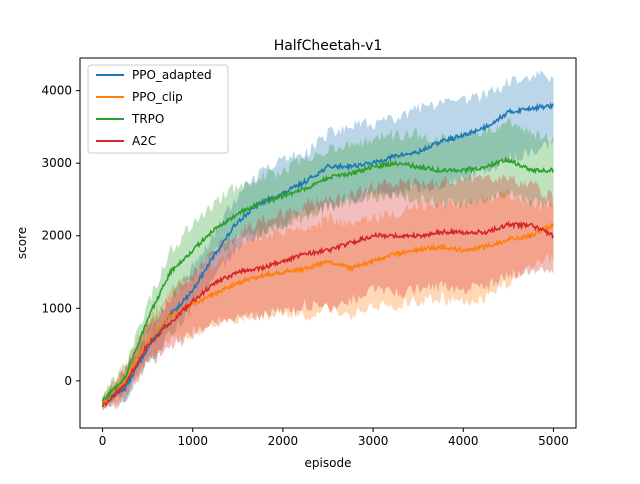 This screenshot has width=640, height=484. I want to click on legend-label-PPO_adapted: PPO_adapted, so click(172, 75).